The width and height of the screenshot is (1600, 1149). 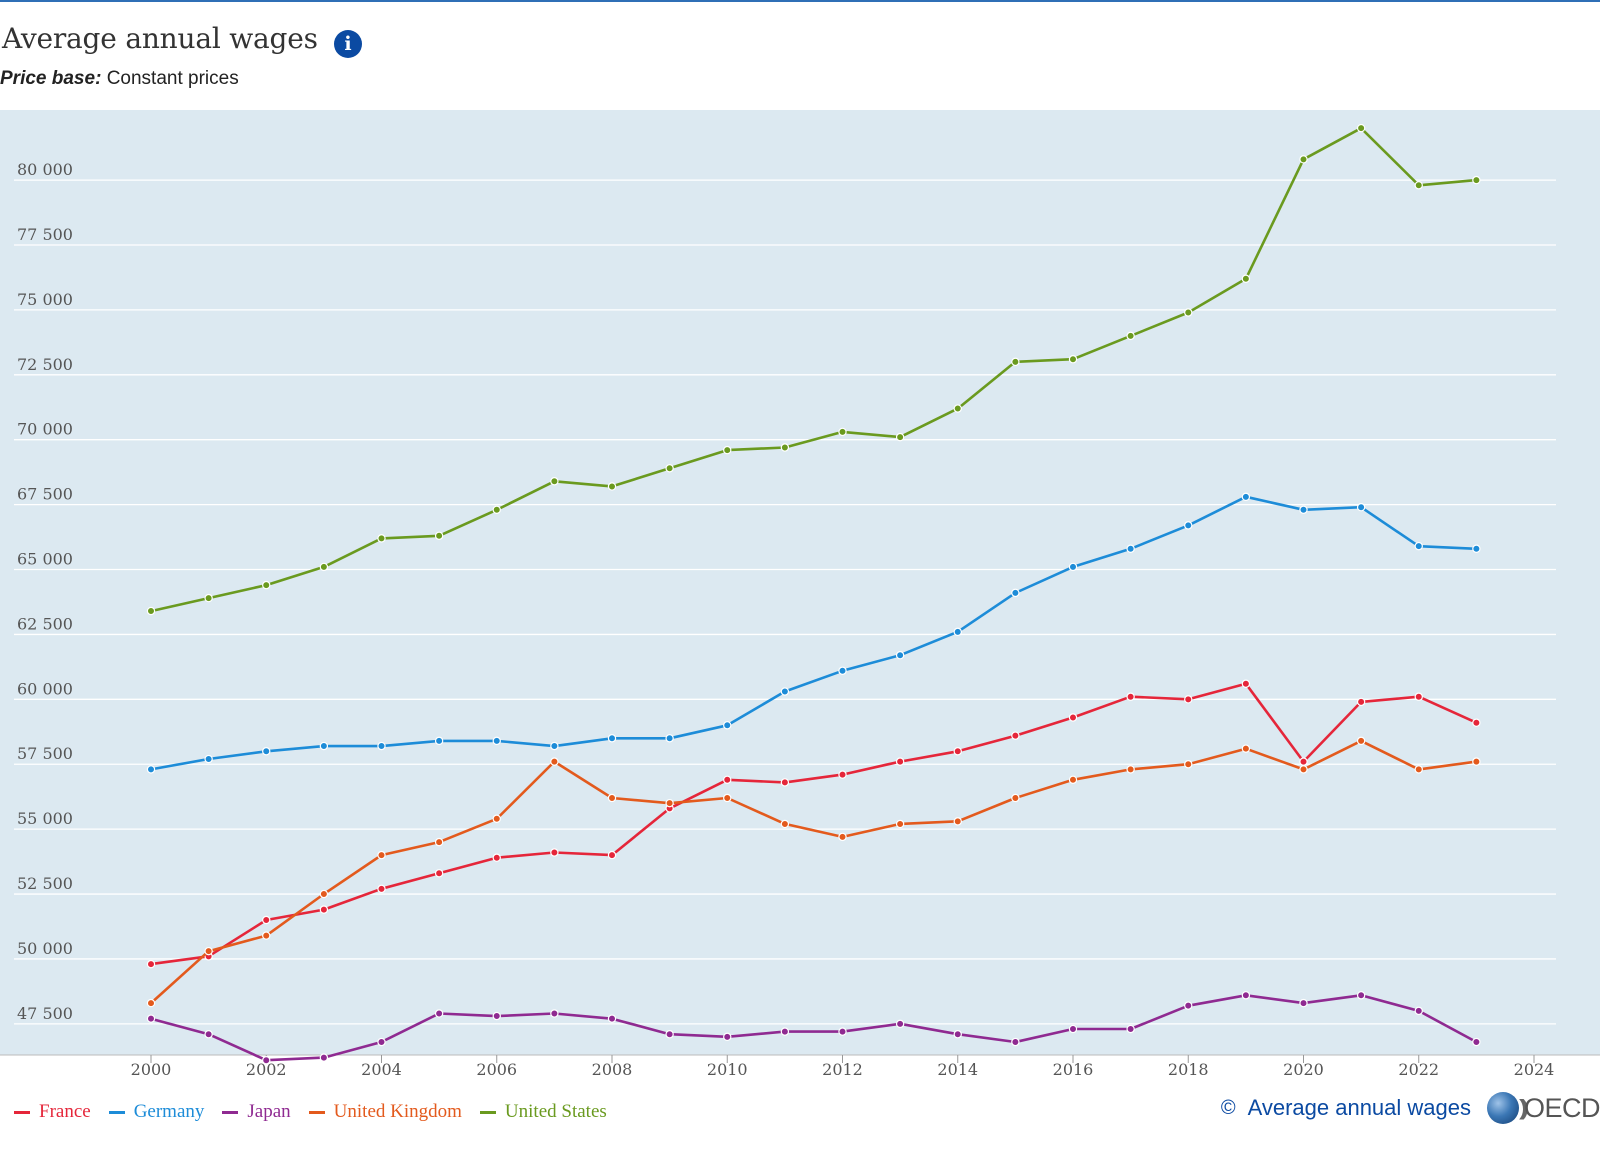 What do you see at coordinates (543, 1112) in the screenshot?
I see `legend-item-united-states: United States` at bounding box center [543, 1112].